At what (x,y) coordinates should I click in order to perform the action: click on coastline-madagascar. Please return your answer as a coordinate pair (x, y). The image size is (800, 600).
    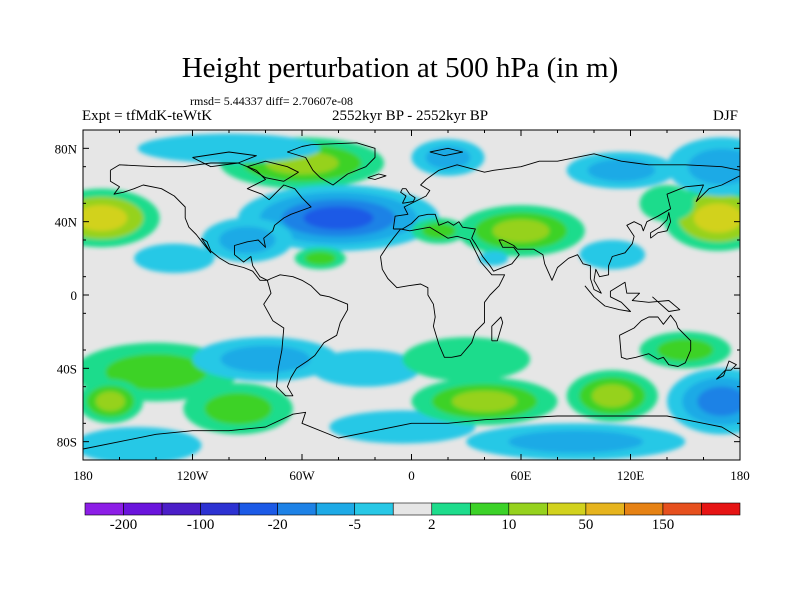
    Looking at the image, I should click on (497, 329).